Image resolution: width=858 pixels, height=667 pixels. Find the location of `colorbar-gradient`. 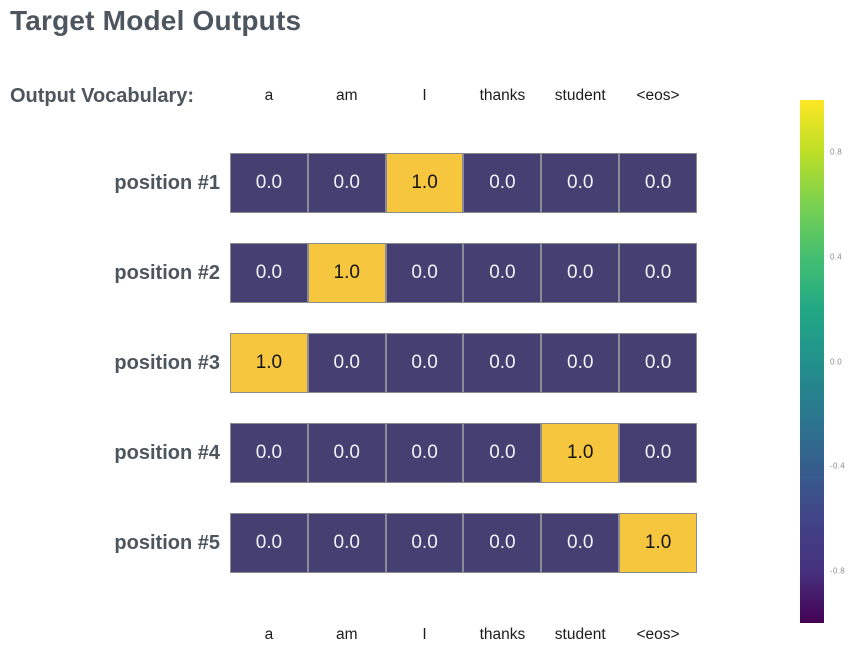

colorbar-gradient is located at coordinates (812, 361).